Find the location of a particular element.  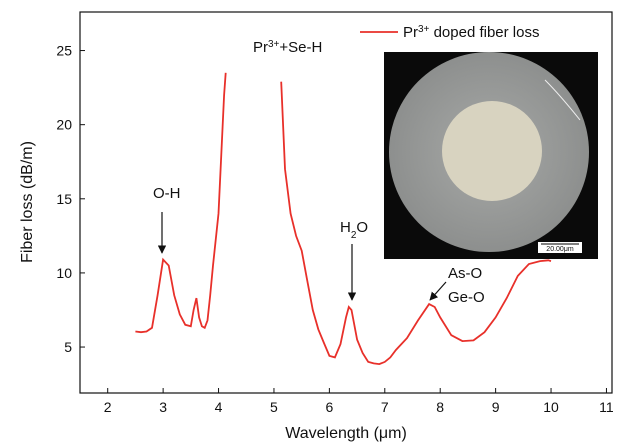

x-tick-label: 11 is located at coordinates (606, 407).